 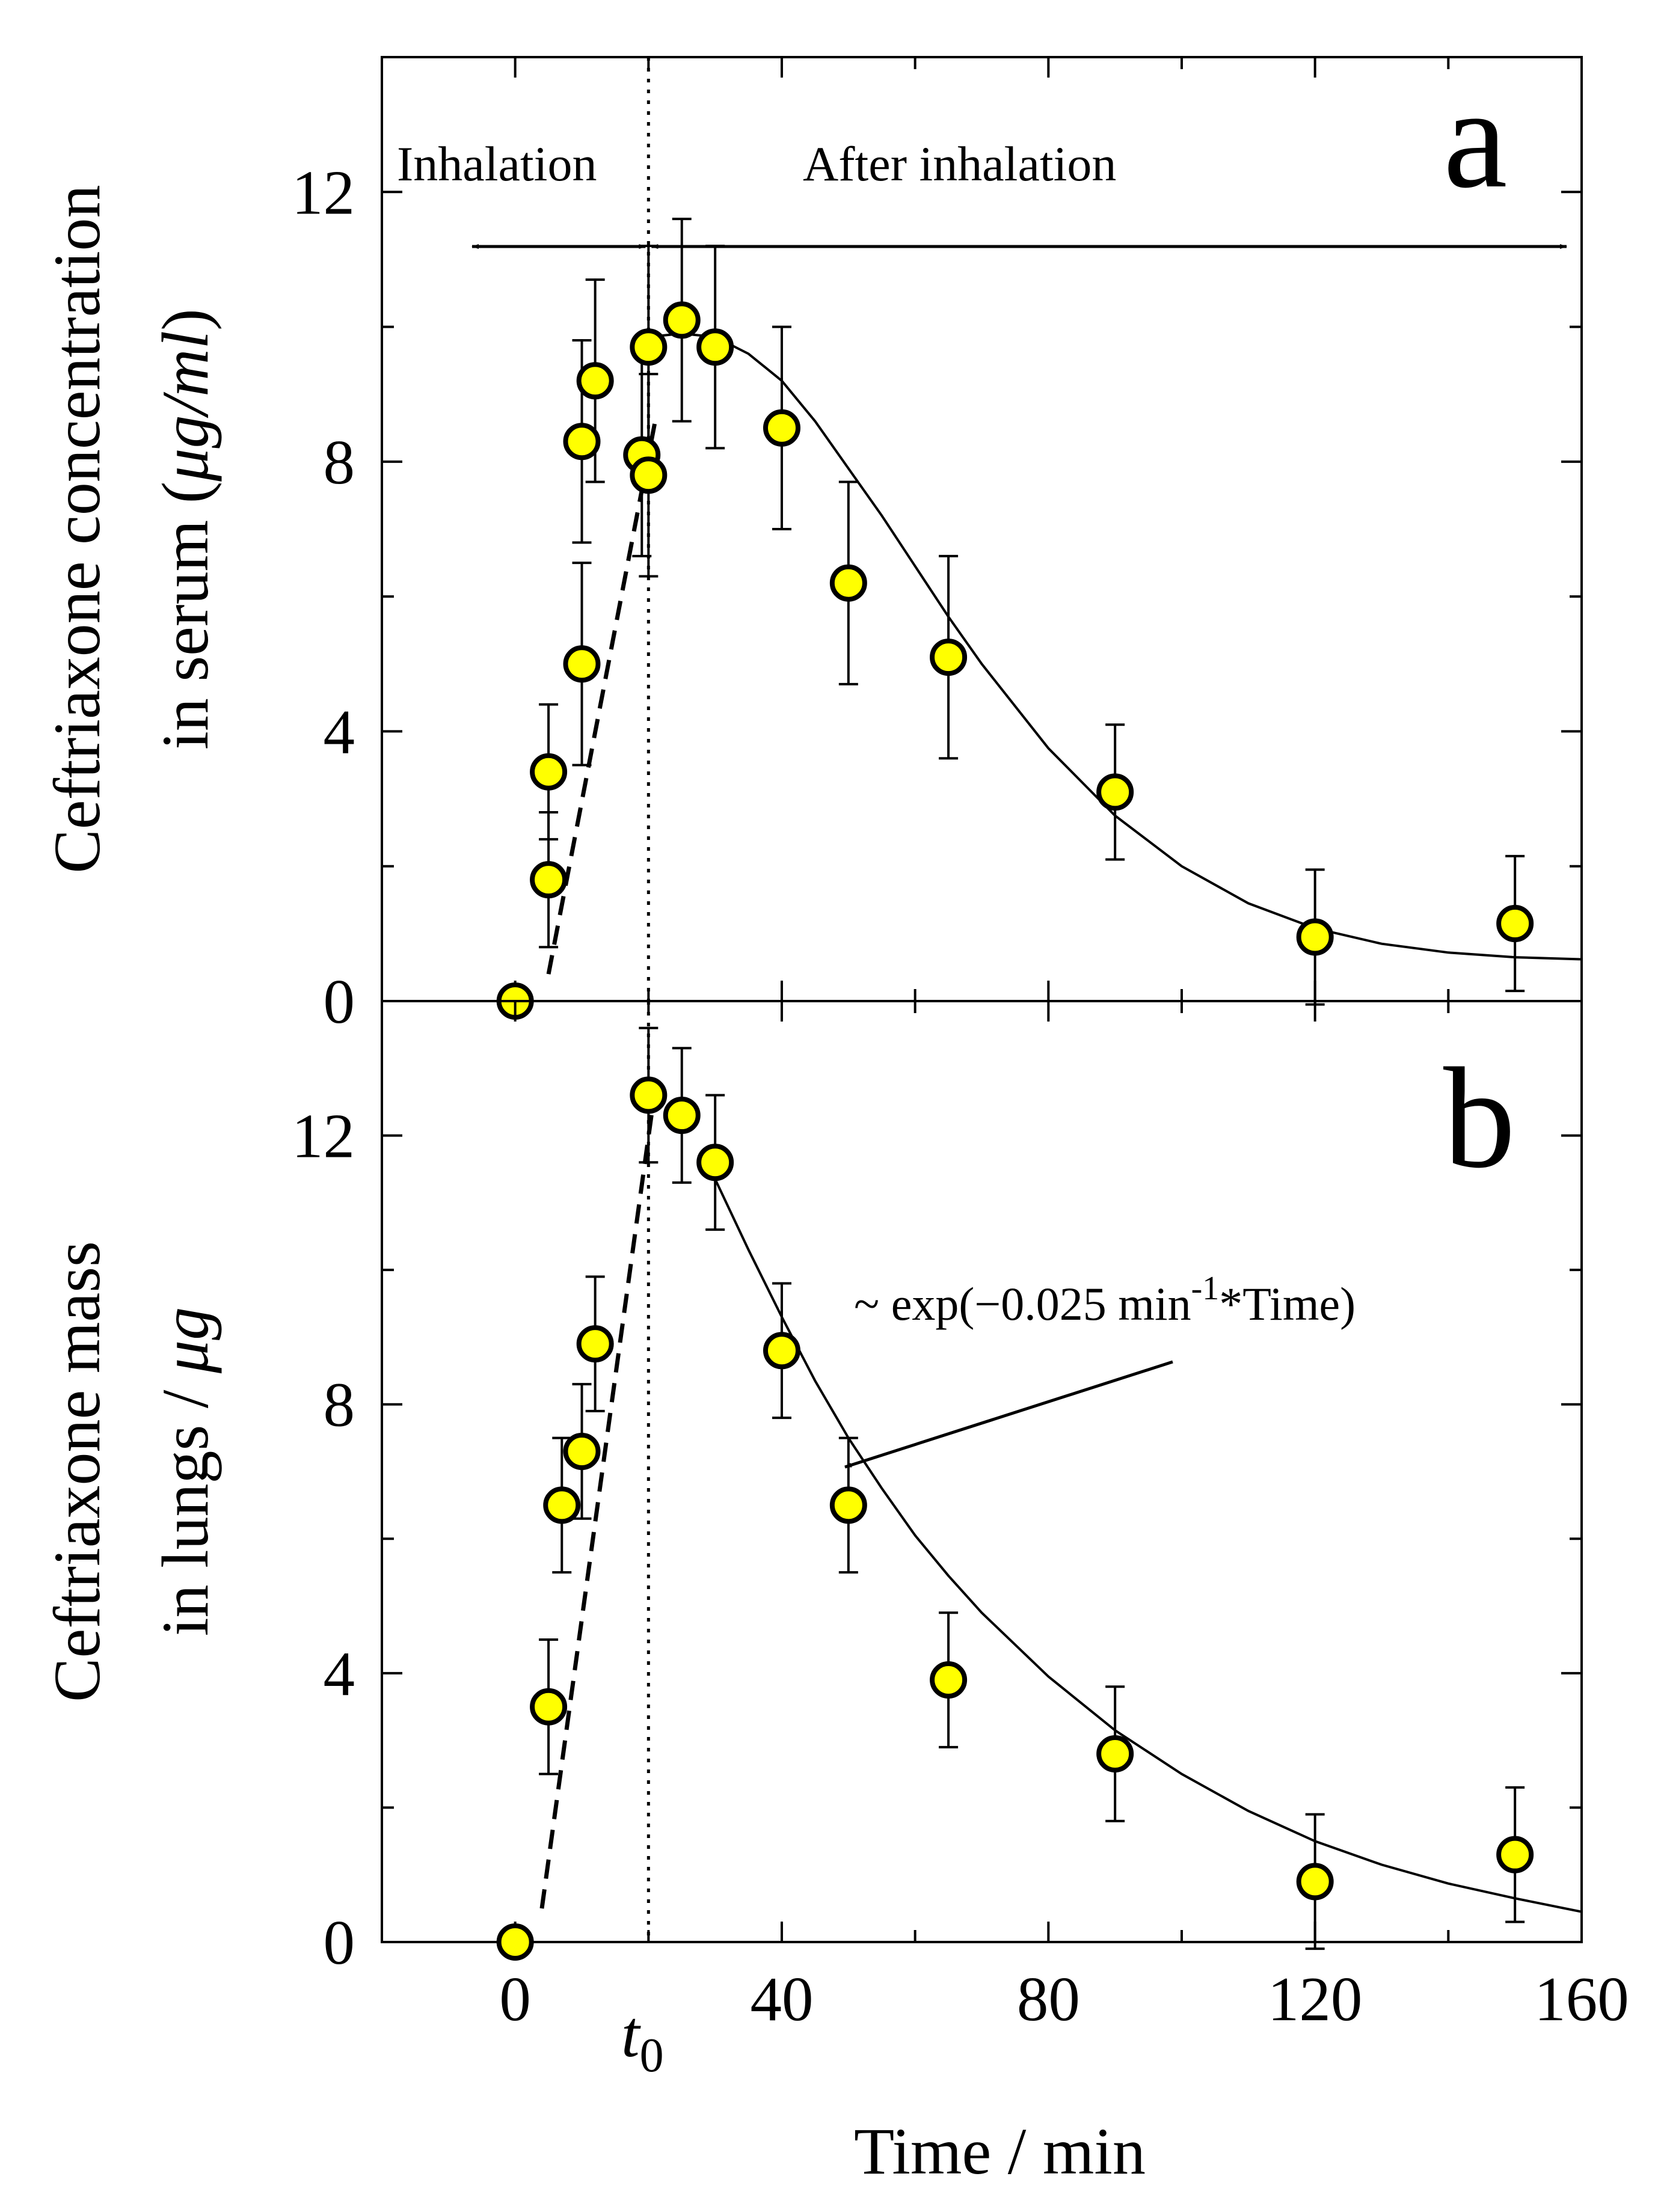 What do you see at coordinates (783, 1999) in the screenshot?
I see `x-tick-label: 40` at bounding box center [783, 1999].